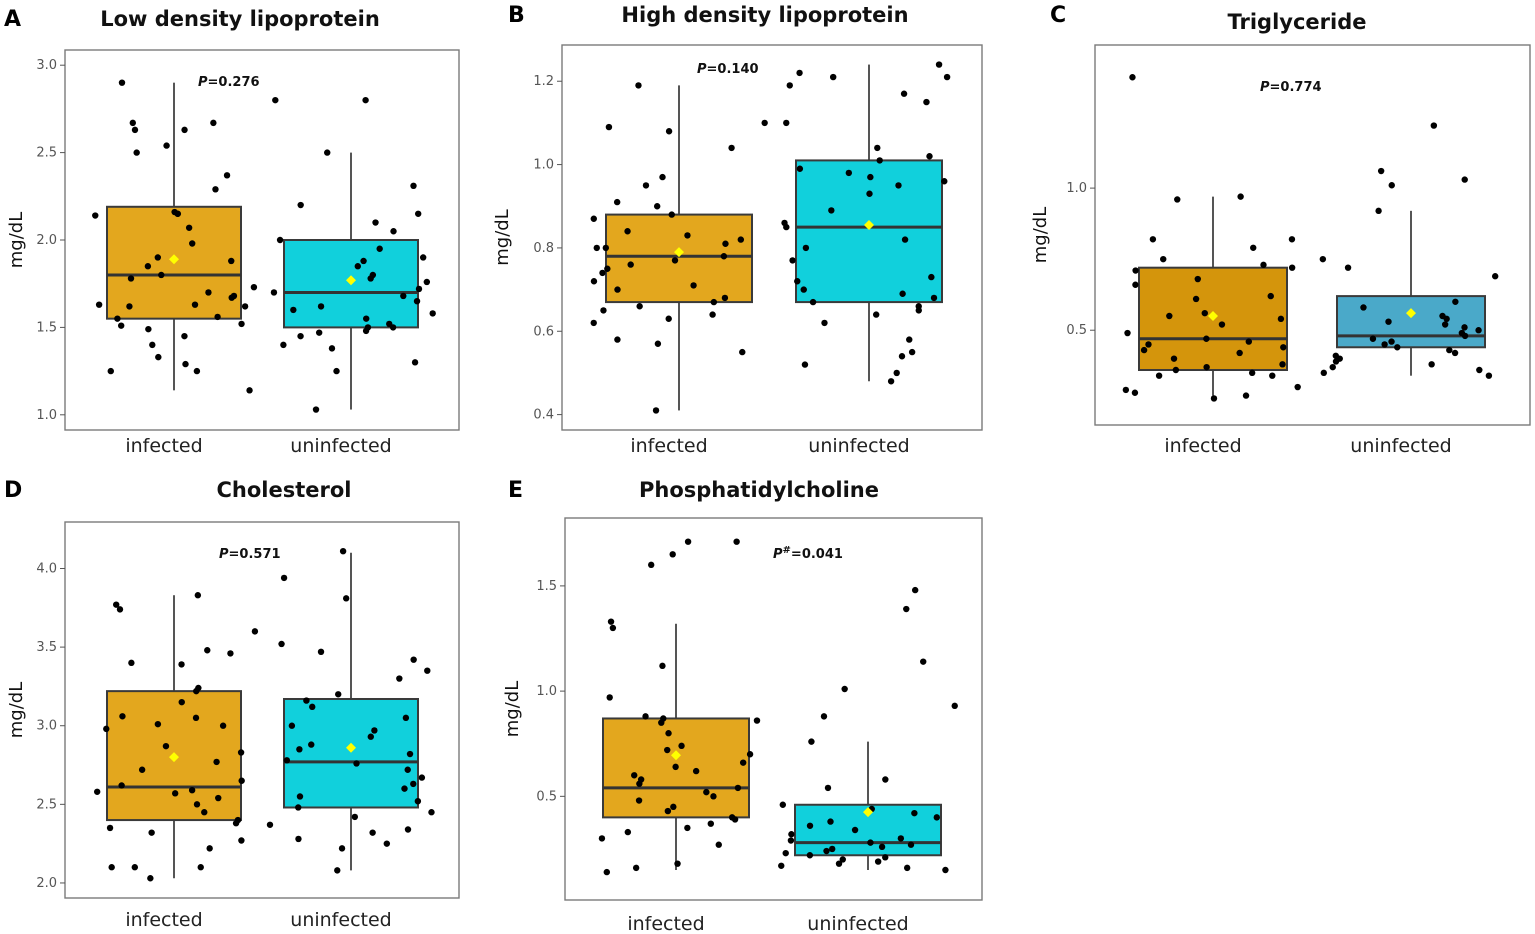 Image resolution: width=1535 pixels, height=934 pixels. Describe the element at coordinates (229, 82) in the screenshot. I see `p-value-label: P=0.276` at that location.